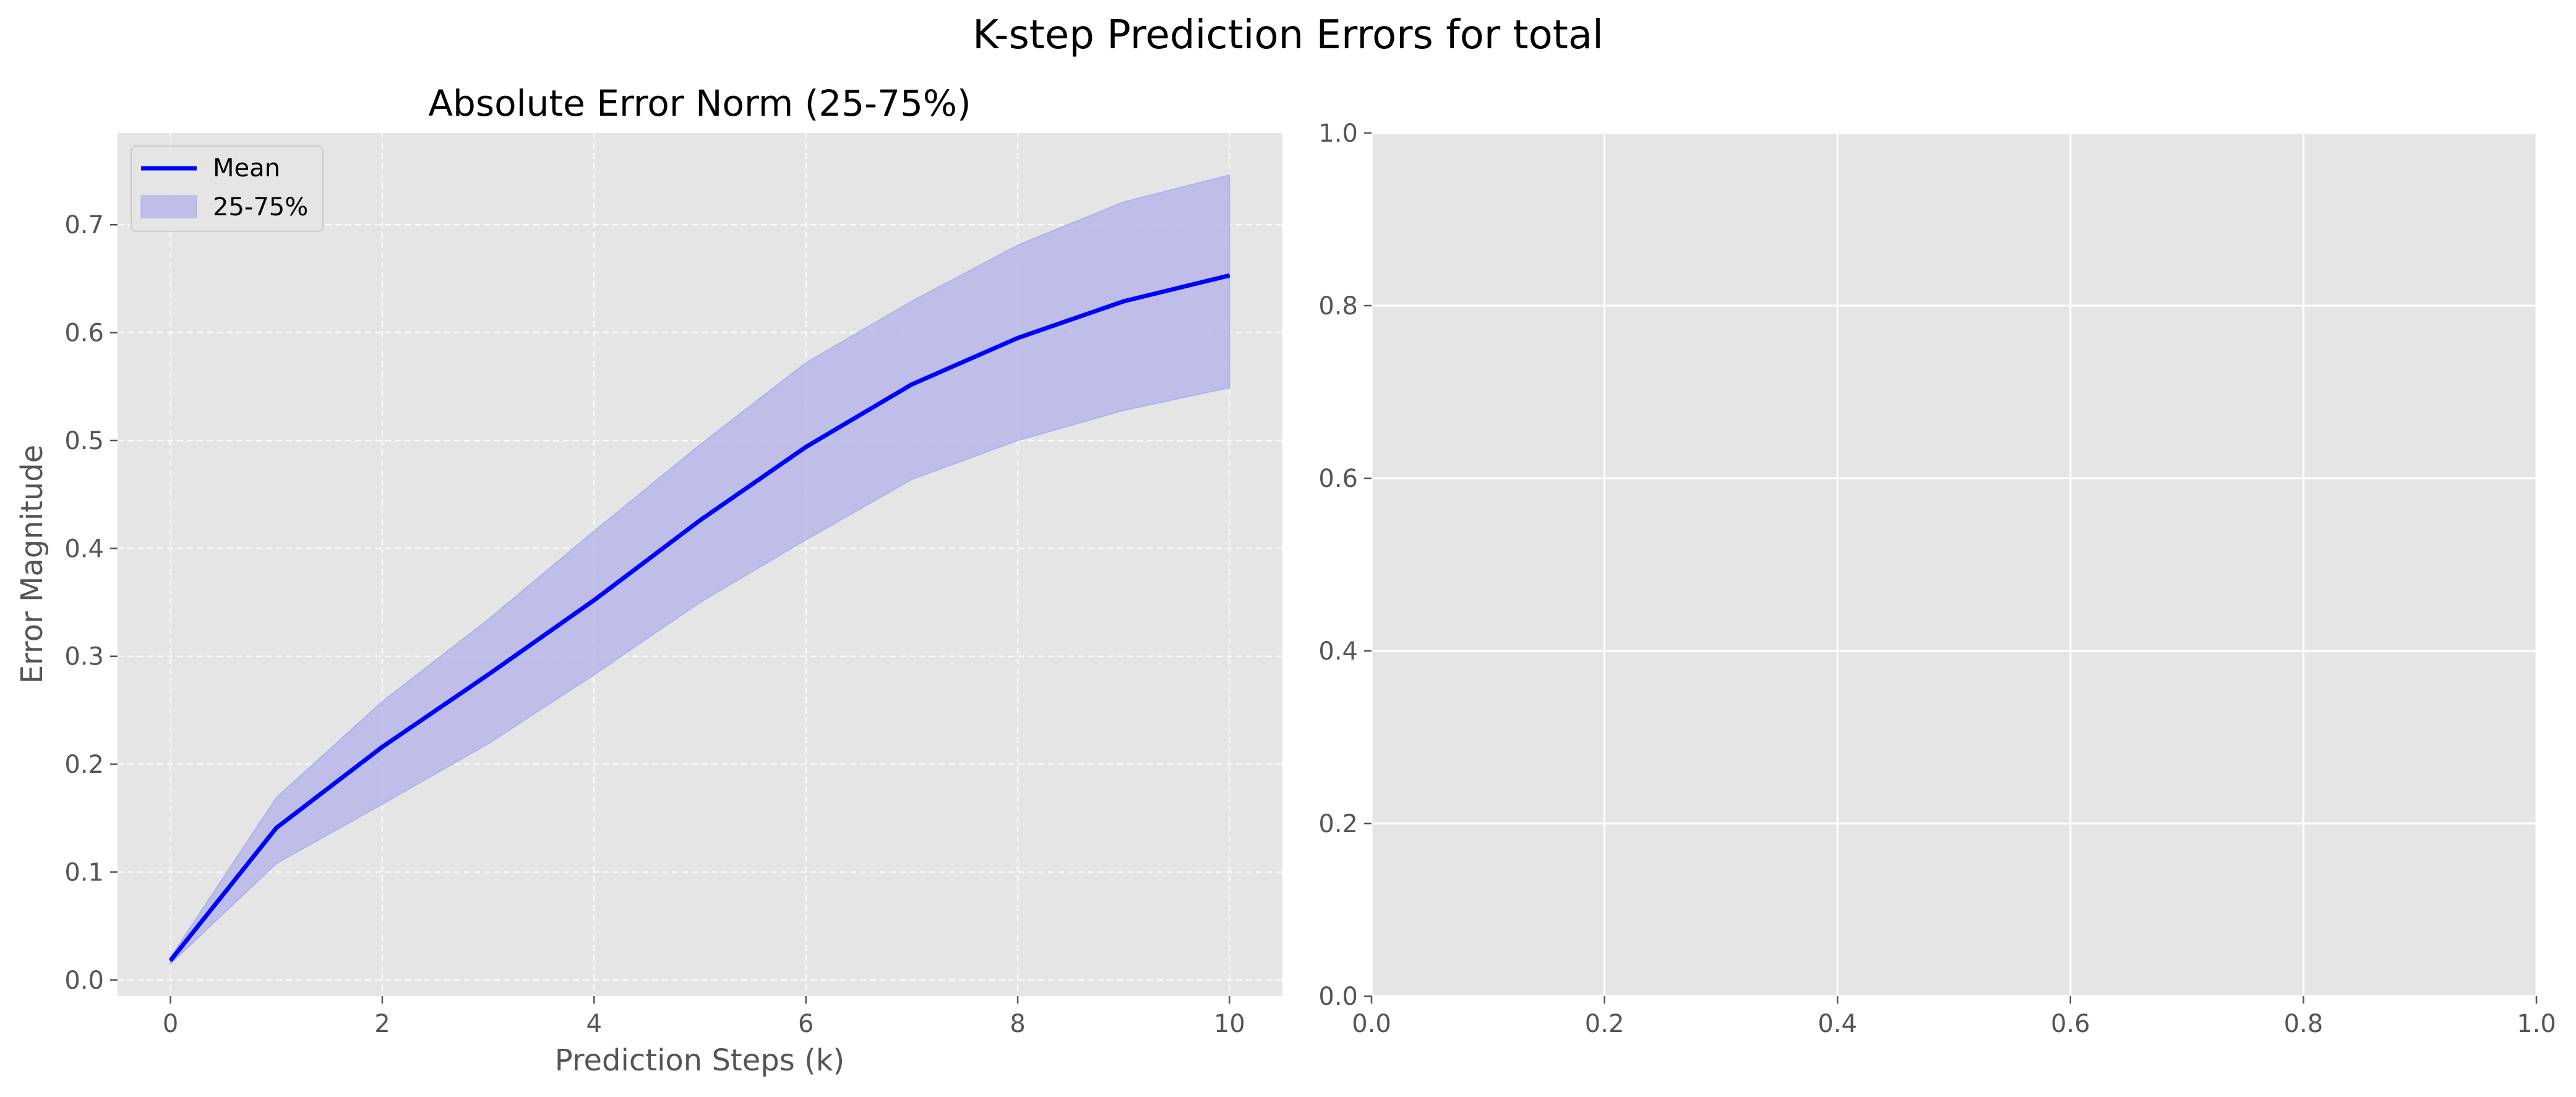 The height and width of the screenshot is (1097, 2576). I want to click on y-tick-label: 0.1, so click(84, 872).